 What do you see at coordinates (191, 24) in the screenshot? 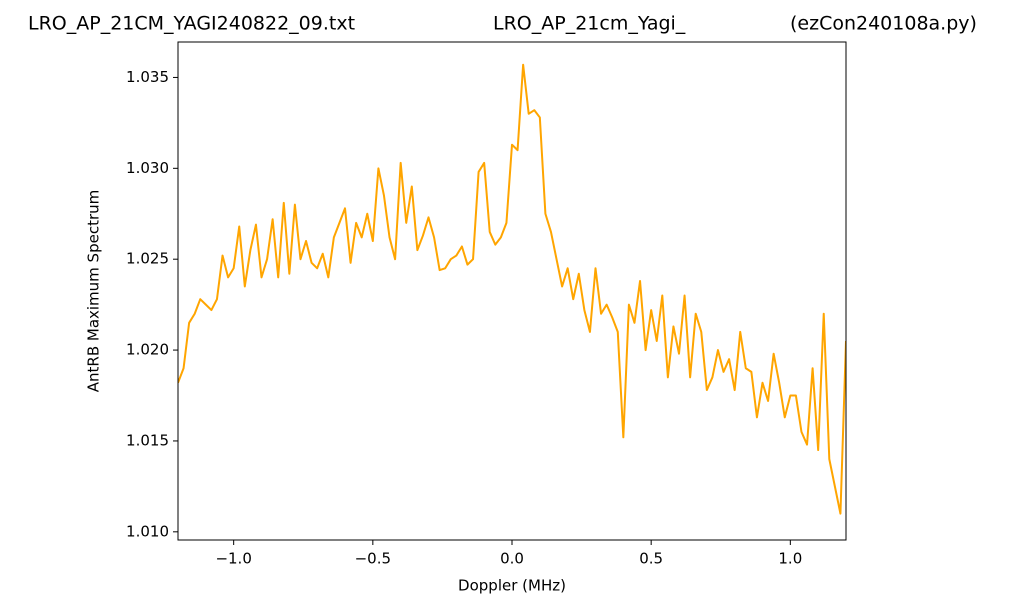
I see `title-left: LRO_AP_21CM_YAGI240822_09.txt` at bounding box center [191, 24].